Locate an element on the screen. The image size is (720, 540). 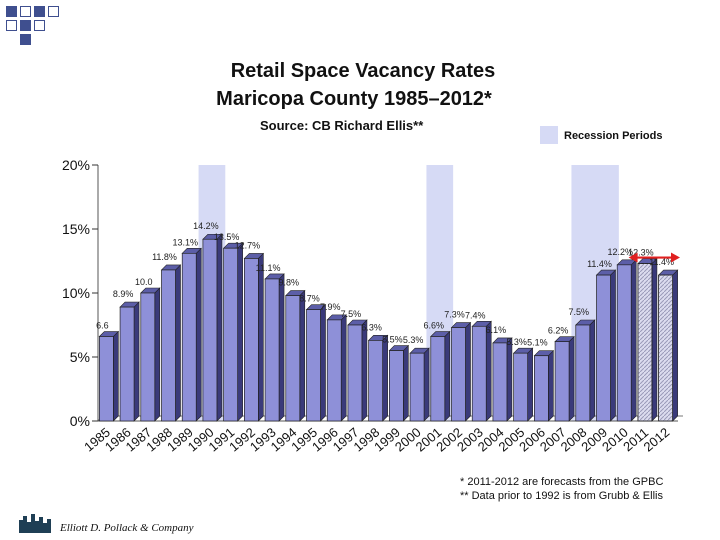
data-label: 6.6 is located at coordinates (102, 326).